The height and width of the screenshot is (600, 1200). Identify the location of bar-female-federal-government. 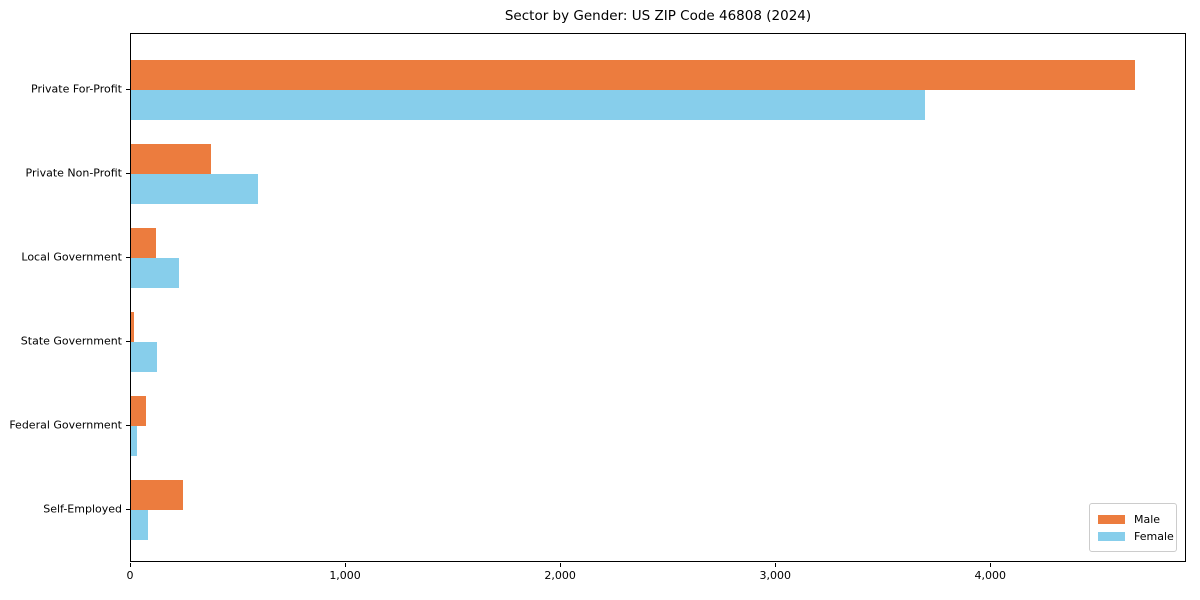
(134, 441).